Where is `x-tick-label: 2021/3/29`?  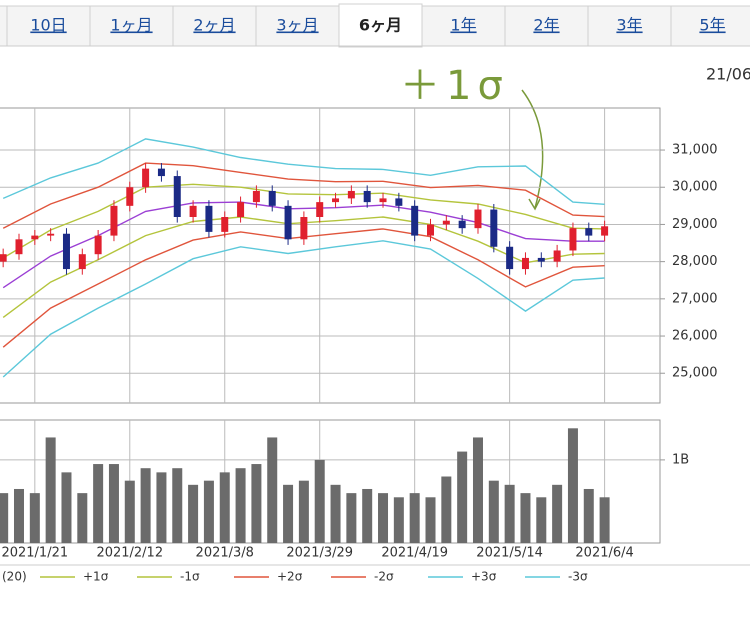
x-tick-label: 2021/3/29 is located at coordinates (319, 553).